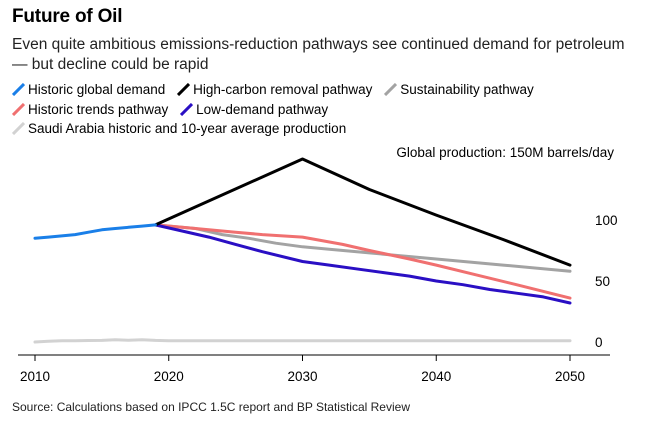 This screenshot has width=645, height=427. I want to click on legend-swatch-low-demand, so click(187, 109).